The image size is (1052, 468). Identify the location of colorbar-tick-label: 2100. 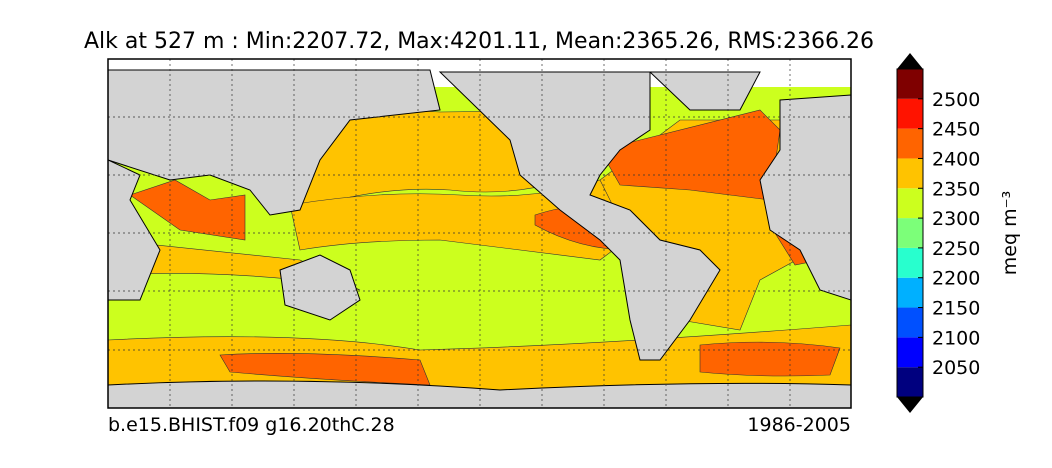
(956, 338).